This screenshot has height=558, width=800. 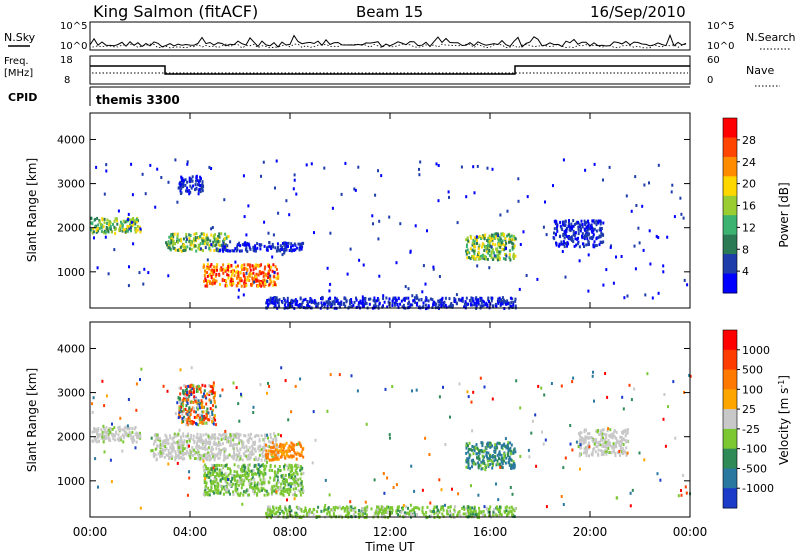 What do you see at coordinates (690, 532) in the screenshot?
I see `x-tick-label: 00:00` at bounding box center [690, 532].